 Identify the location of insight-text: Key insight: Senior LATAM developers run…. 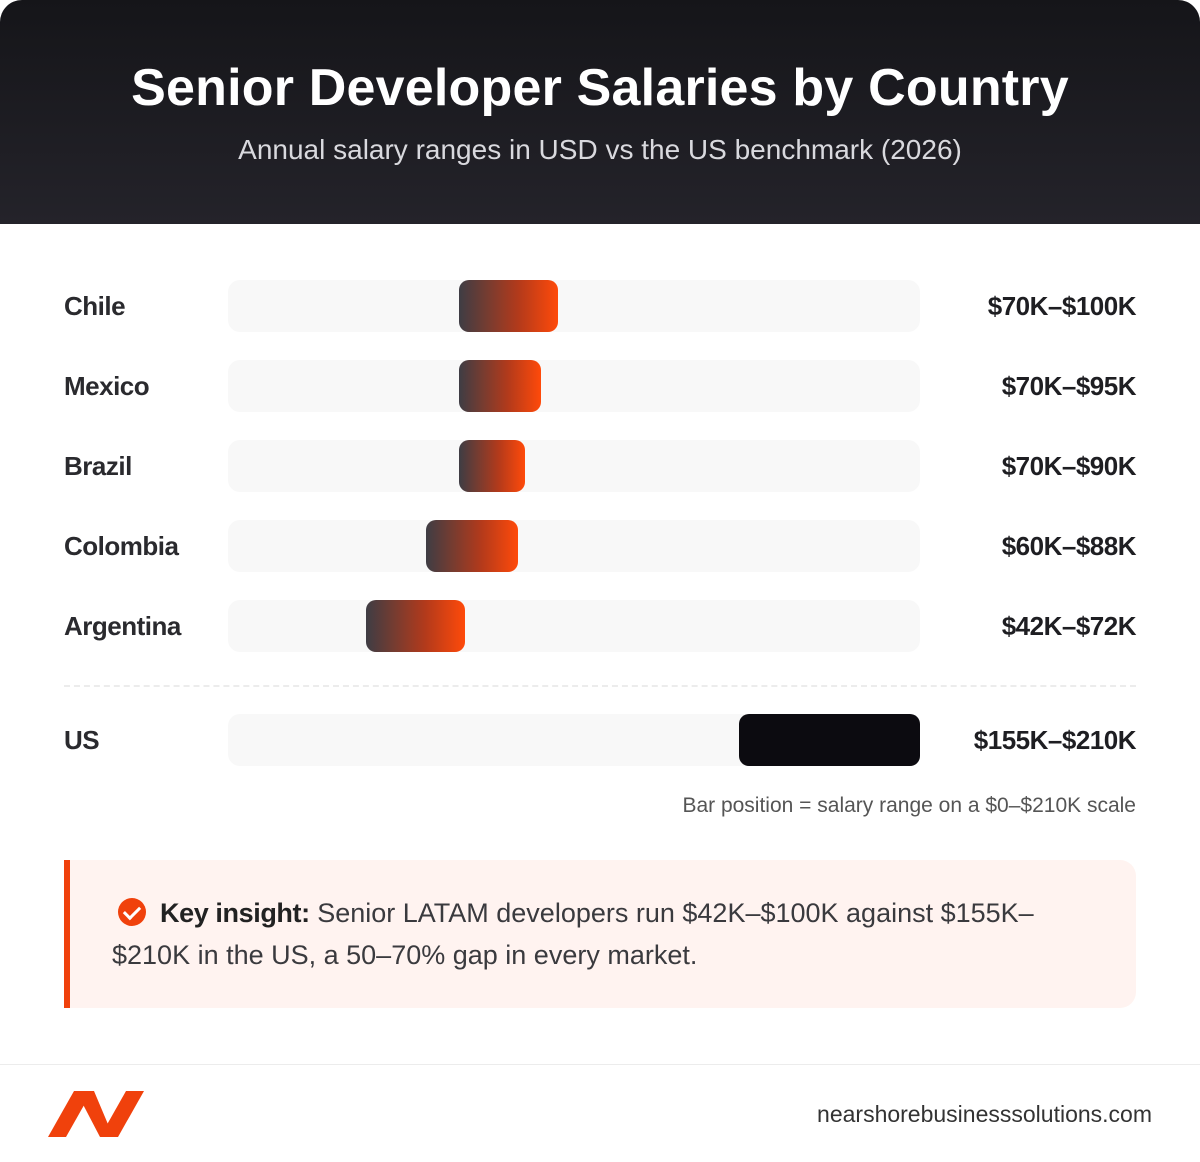
(602, 934).